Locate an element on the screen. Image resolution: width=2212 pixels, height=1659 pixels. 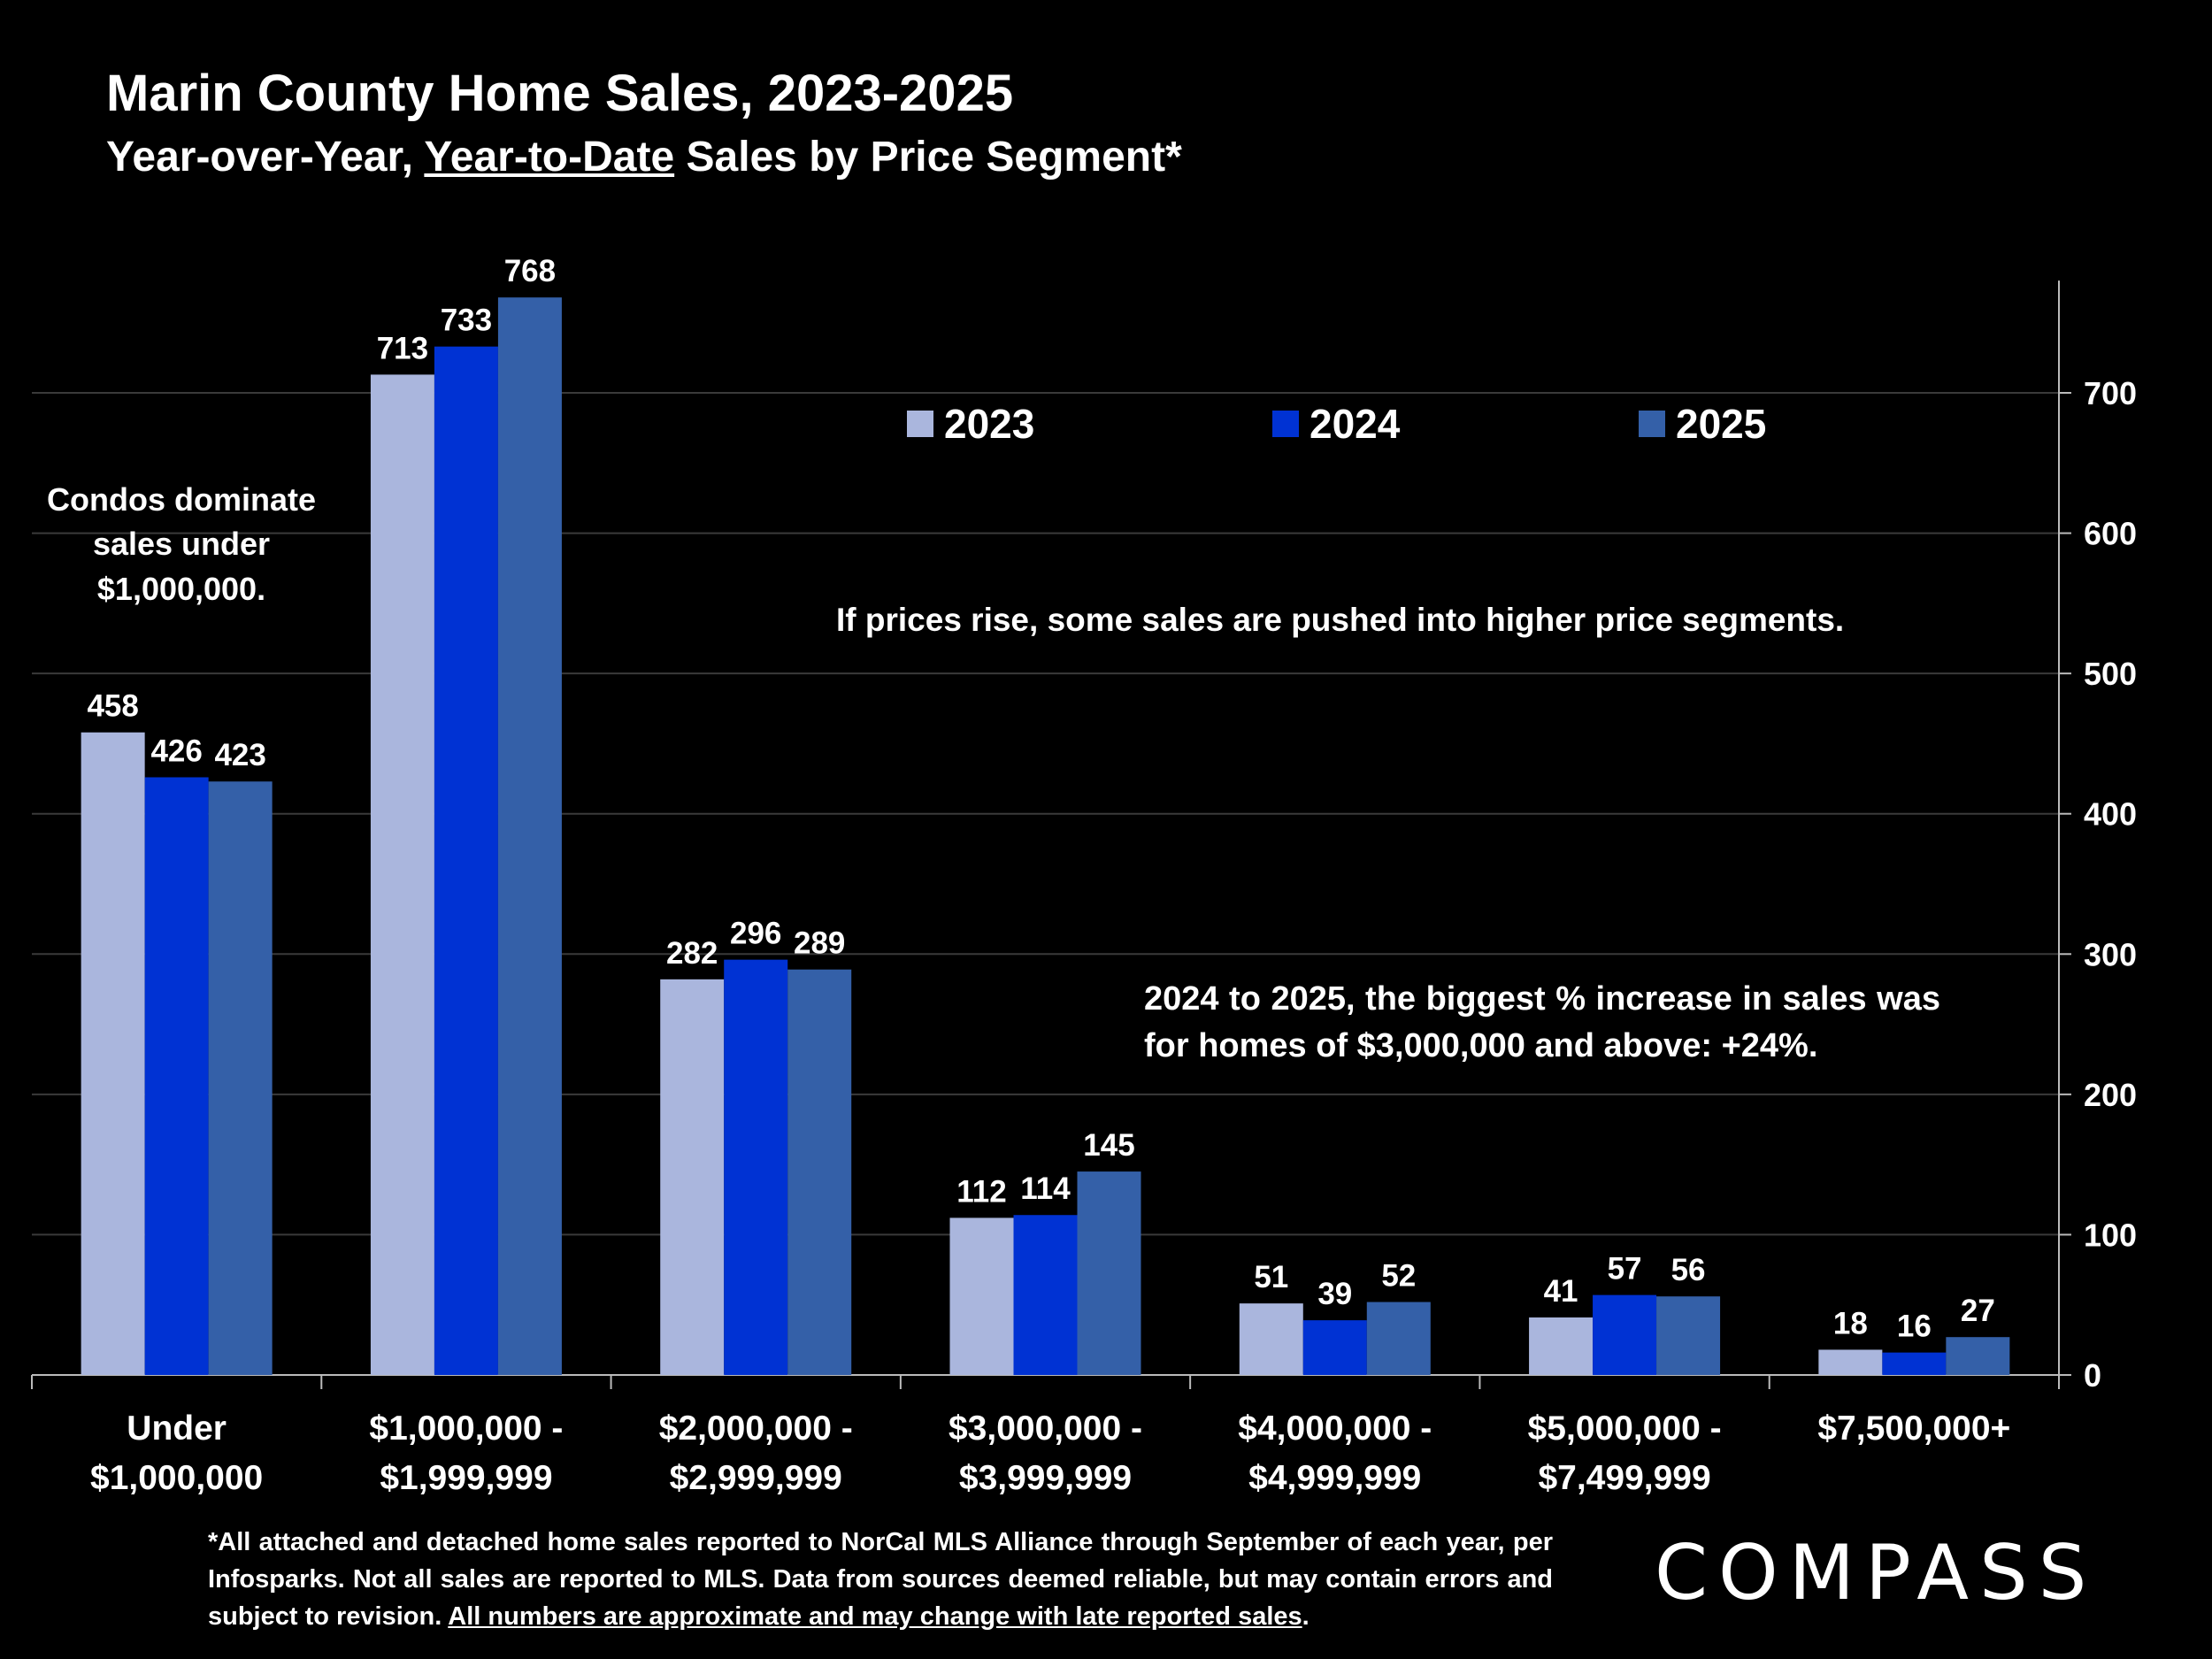
footnote-end: . is located at coordinates (1306, 1617).